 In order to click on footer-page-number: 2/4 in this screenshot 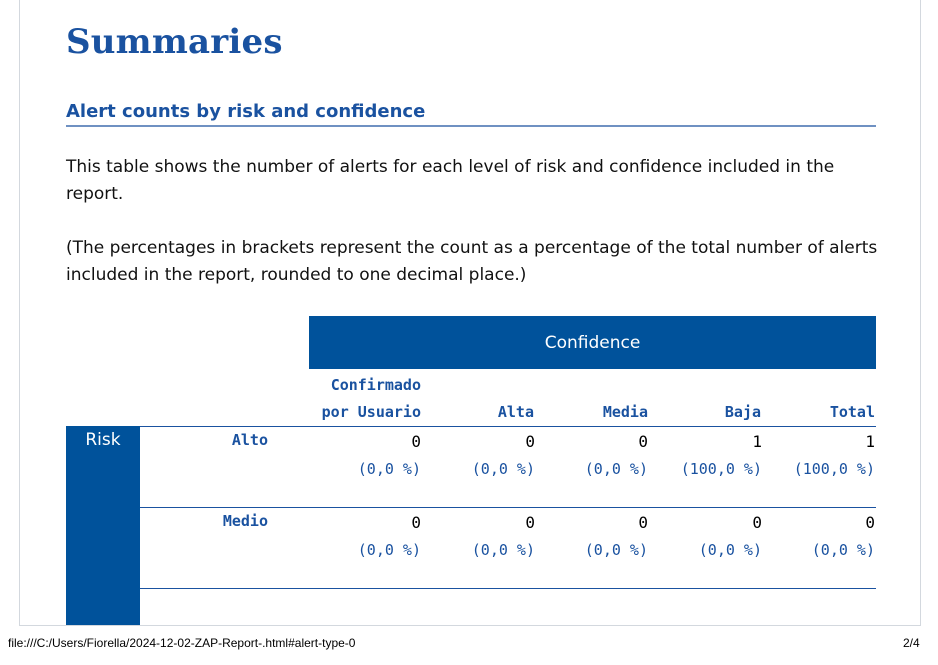, I will do `click(911, 643)`.